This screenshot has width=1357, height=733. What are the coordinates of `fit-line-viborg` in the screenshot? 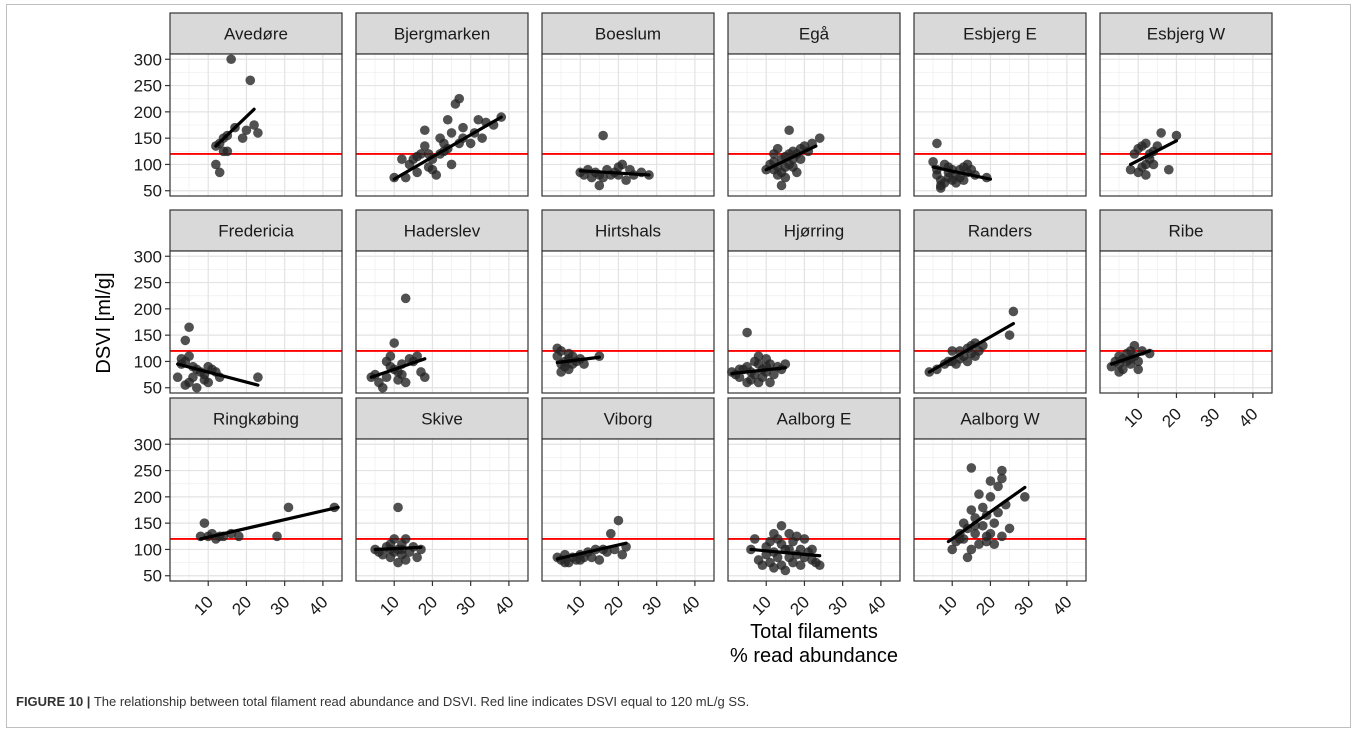 It's located at (591, 551).